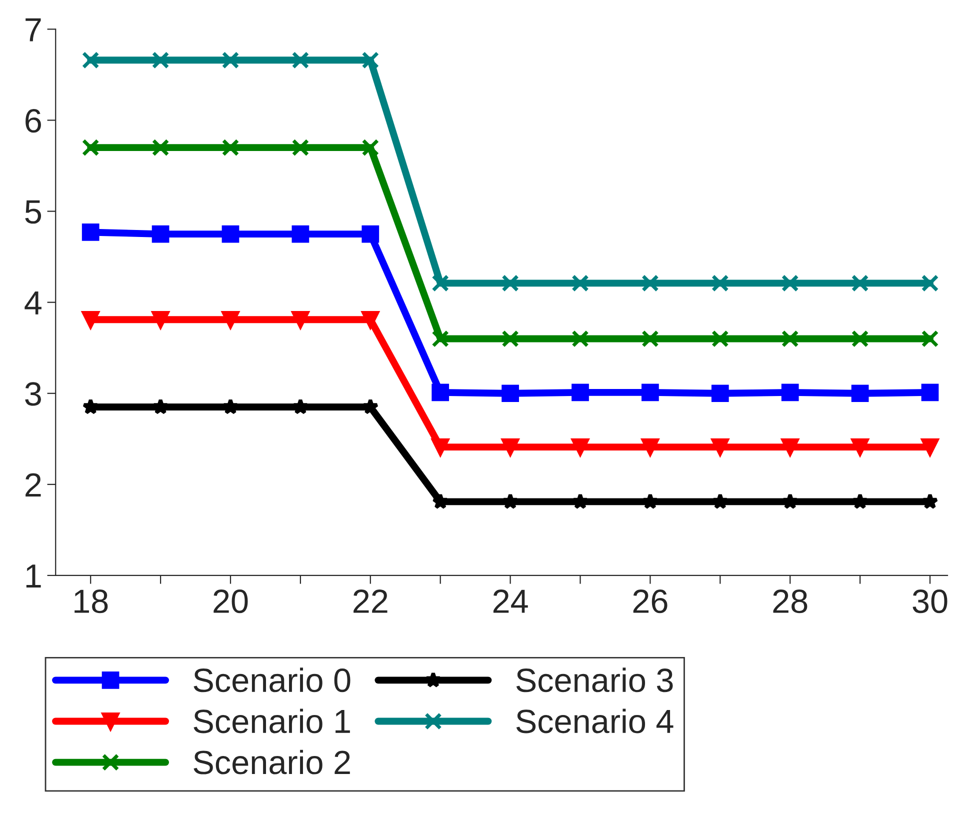  I want to click on x-tick-label: 24, so click(510, 601).